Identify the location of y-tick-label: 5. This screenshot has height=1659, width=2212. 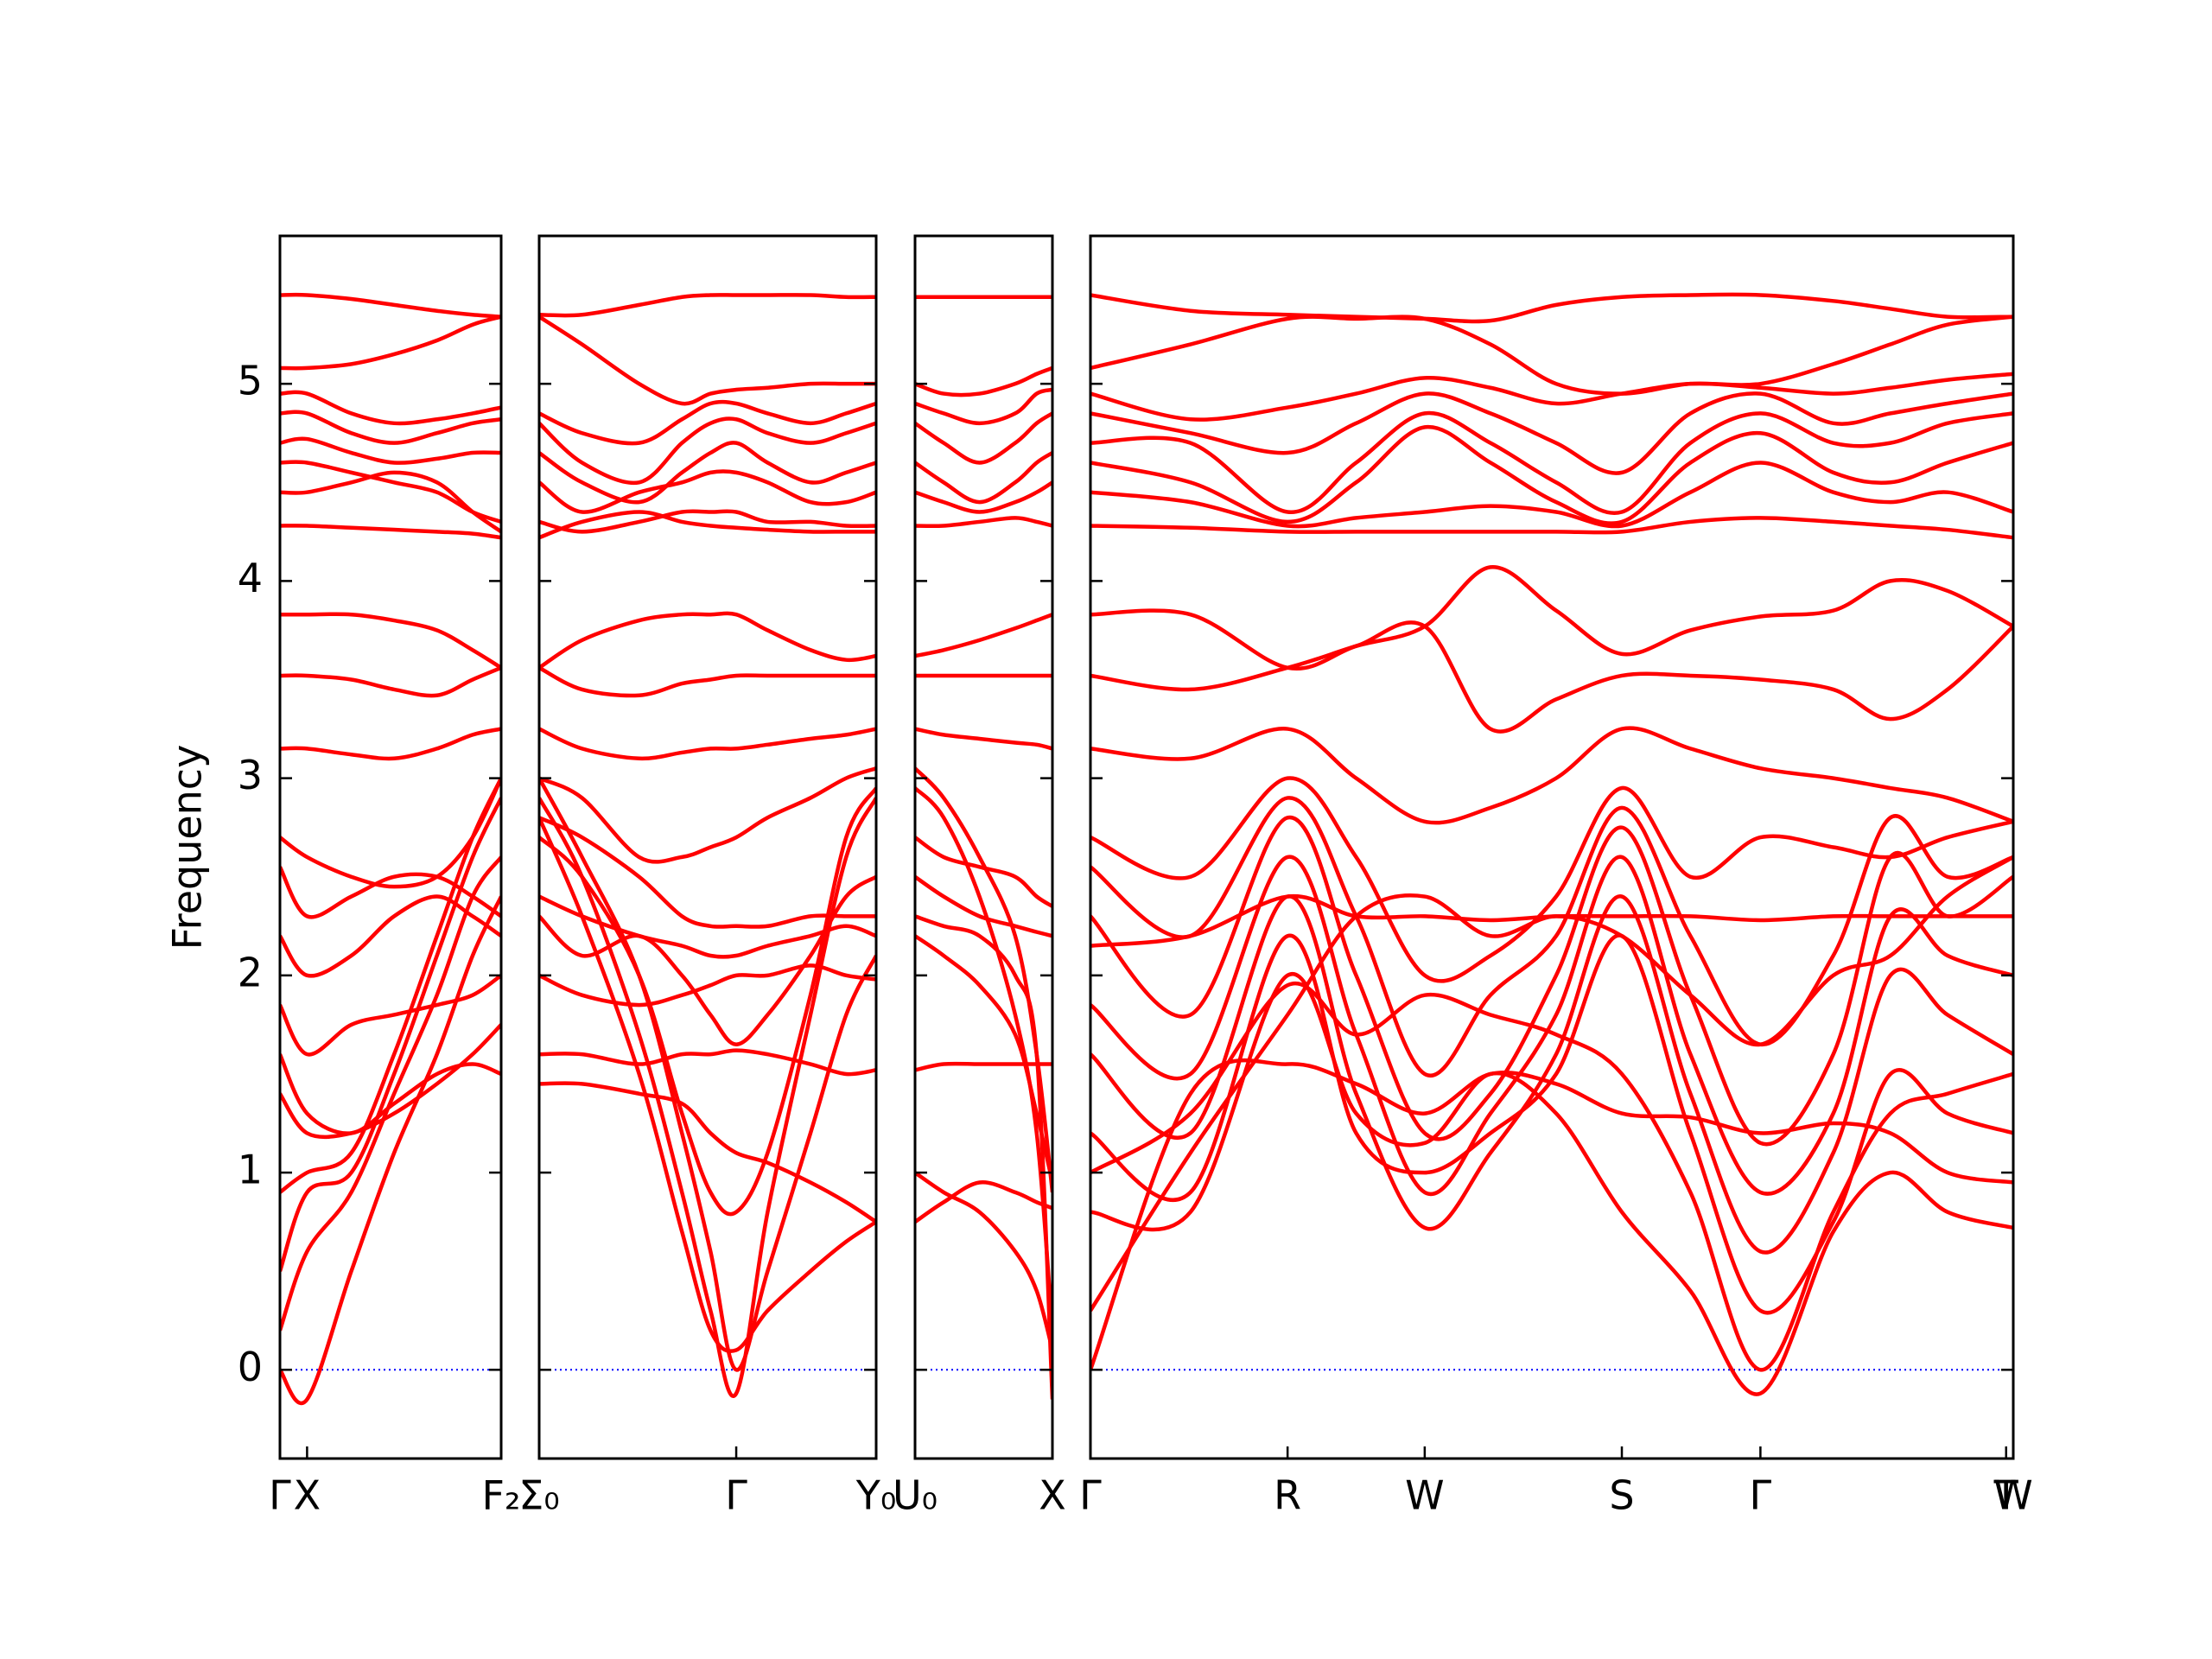
(250, 381).